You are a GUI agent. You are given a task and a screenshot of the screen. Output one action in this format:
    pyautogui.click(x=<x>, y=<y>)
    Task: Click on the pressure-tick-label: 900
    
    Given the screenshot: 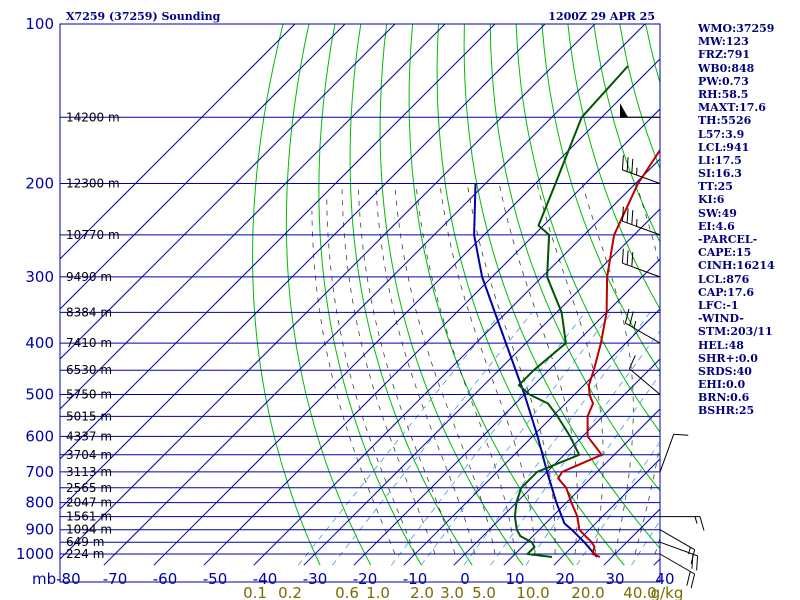 What is the action you would take?
    pyautogui.click(x=39, y=530)
    